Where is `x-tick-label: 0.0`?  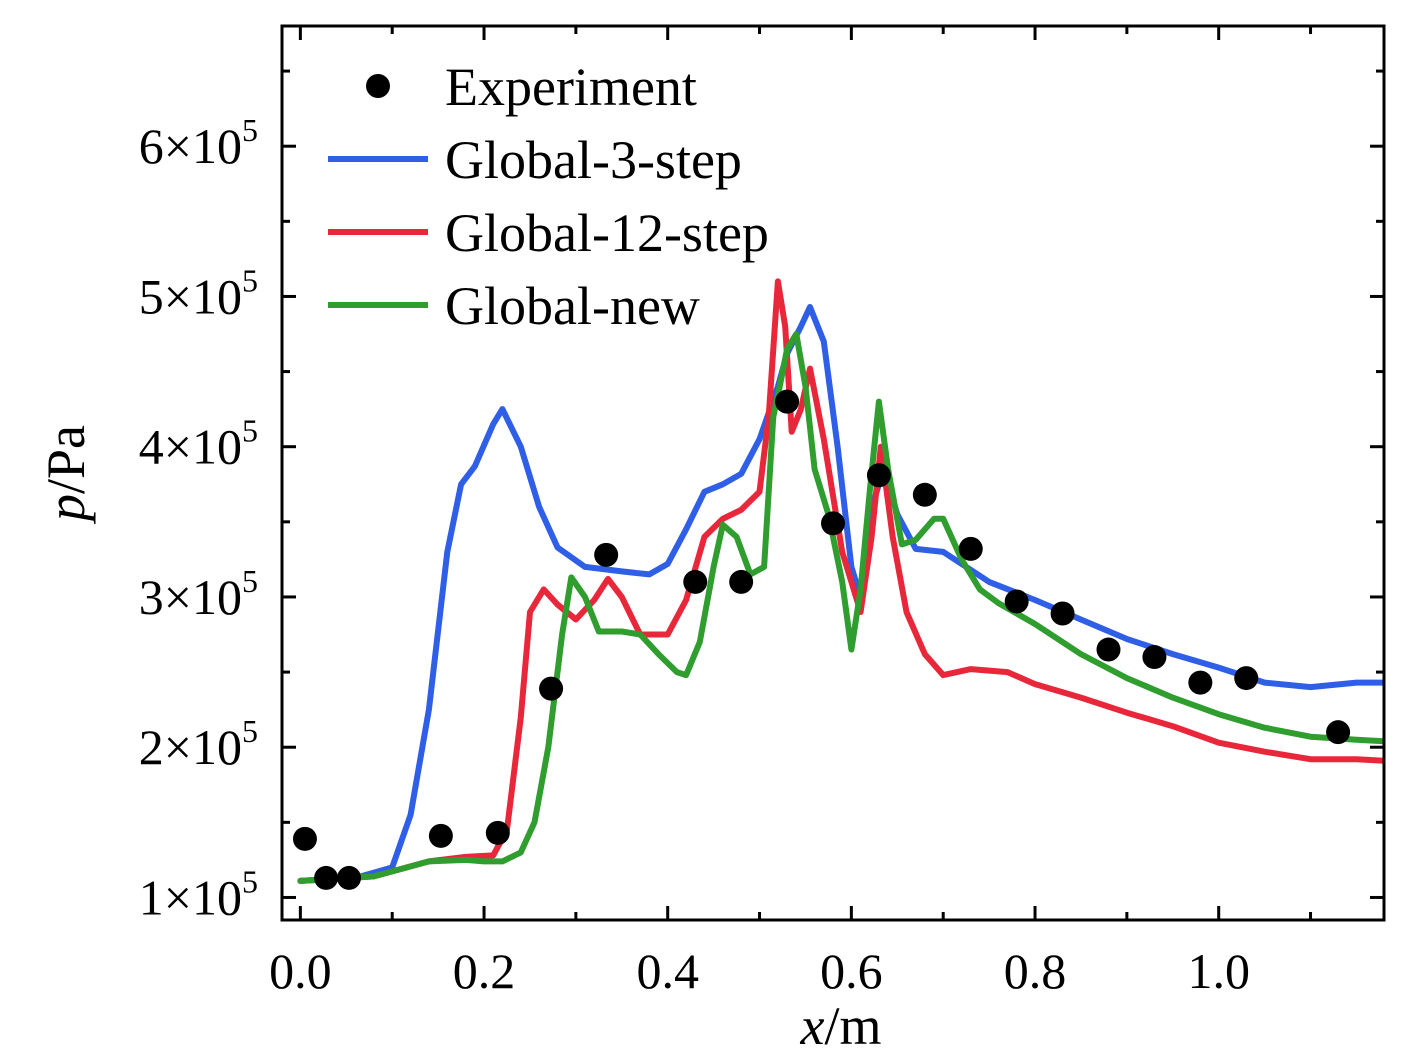
x-tick-label: 0.0 is located at coordinates (300, 971).